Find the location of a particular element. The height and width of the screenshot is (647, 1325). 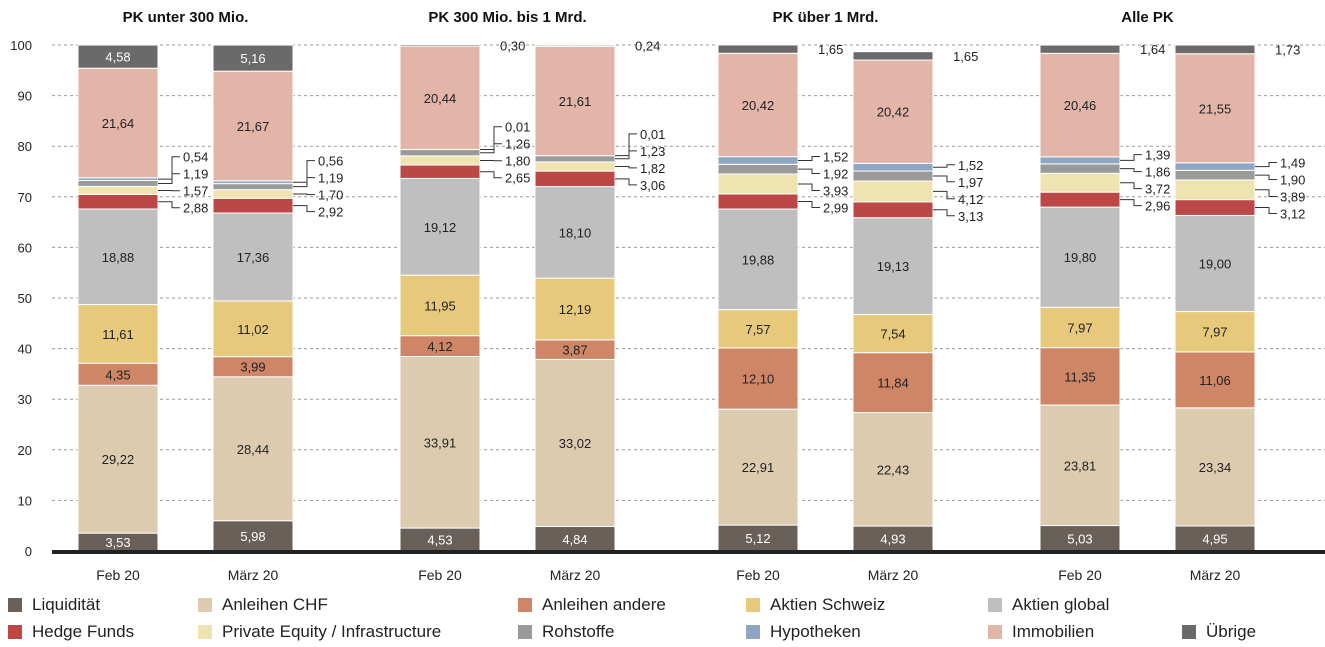

legend-item: Aktien Schweiz is located at coordinates (815, 605).